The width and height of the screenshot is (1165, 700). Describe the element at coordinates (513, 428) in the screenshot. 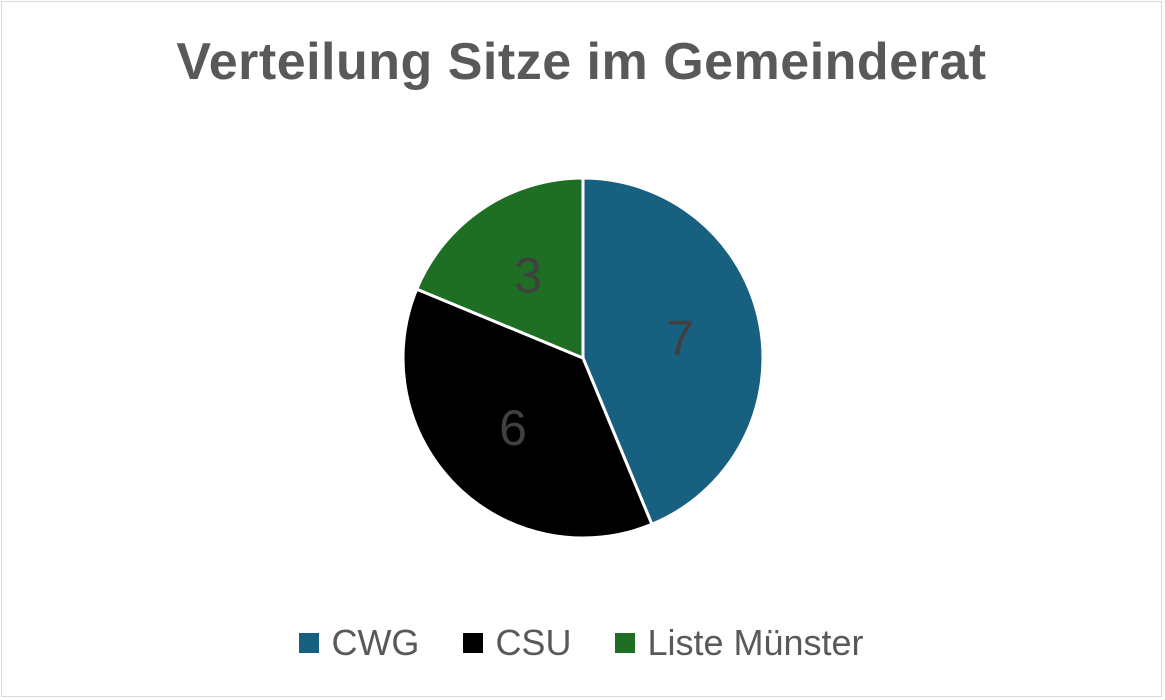

I see `data-label-csu: 6` at that location.